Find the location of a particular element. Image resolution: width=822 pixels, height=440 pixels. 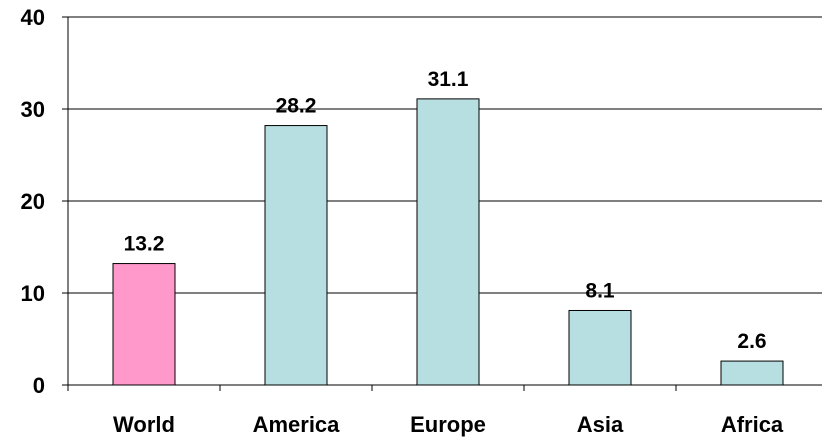

x-tick-label-america: America is located at coordinates (297, 424).